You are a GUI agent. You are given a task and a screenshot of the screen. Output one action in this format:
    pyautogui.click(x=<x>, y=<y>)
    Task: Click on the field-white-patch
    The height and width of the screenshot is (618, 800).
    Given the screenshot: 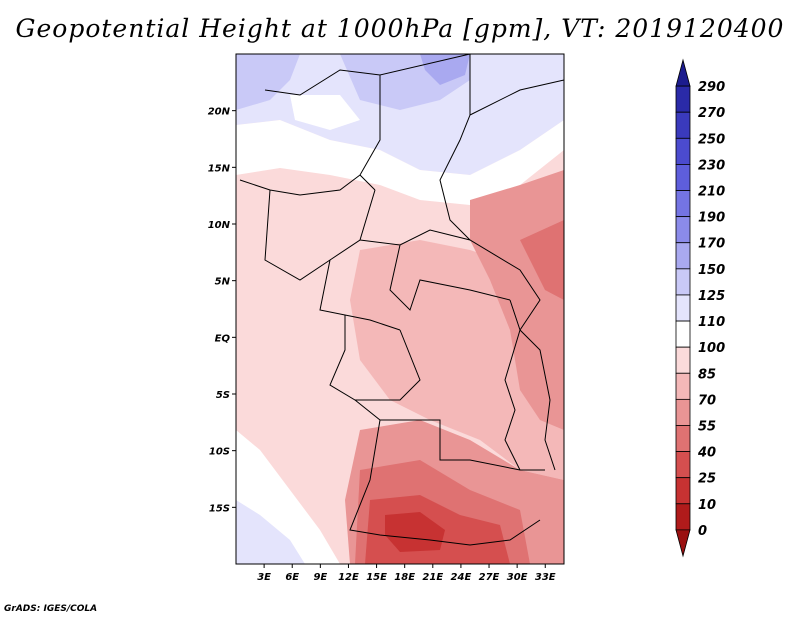 What is the action you would take?
    pyautogui.click(x=325, y=112)
    